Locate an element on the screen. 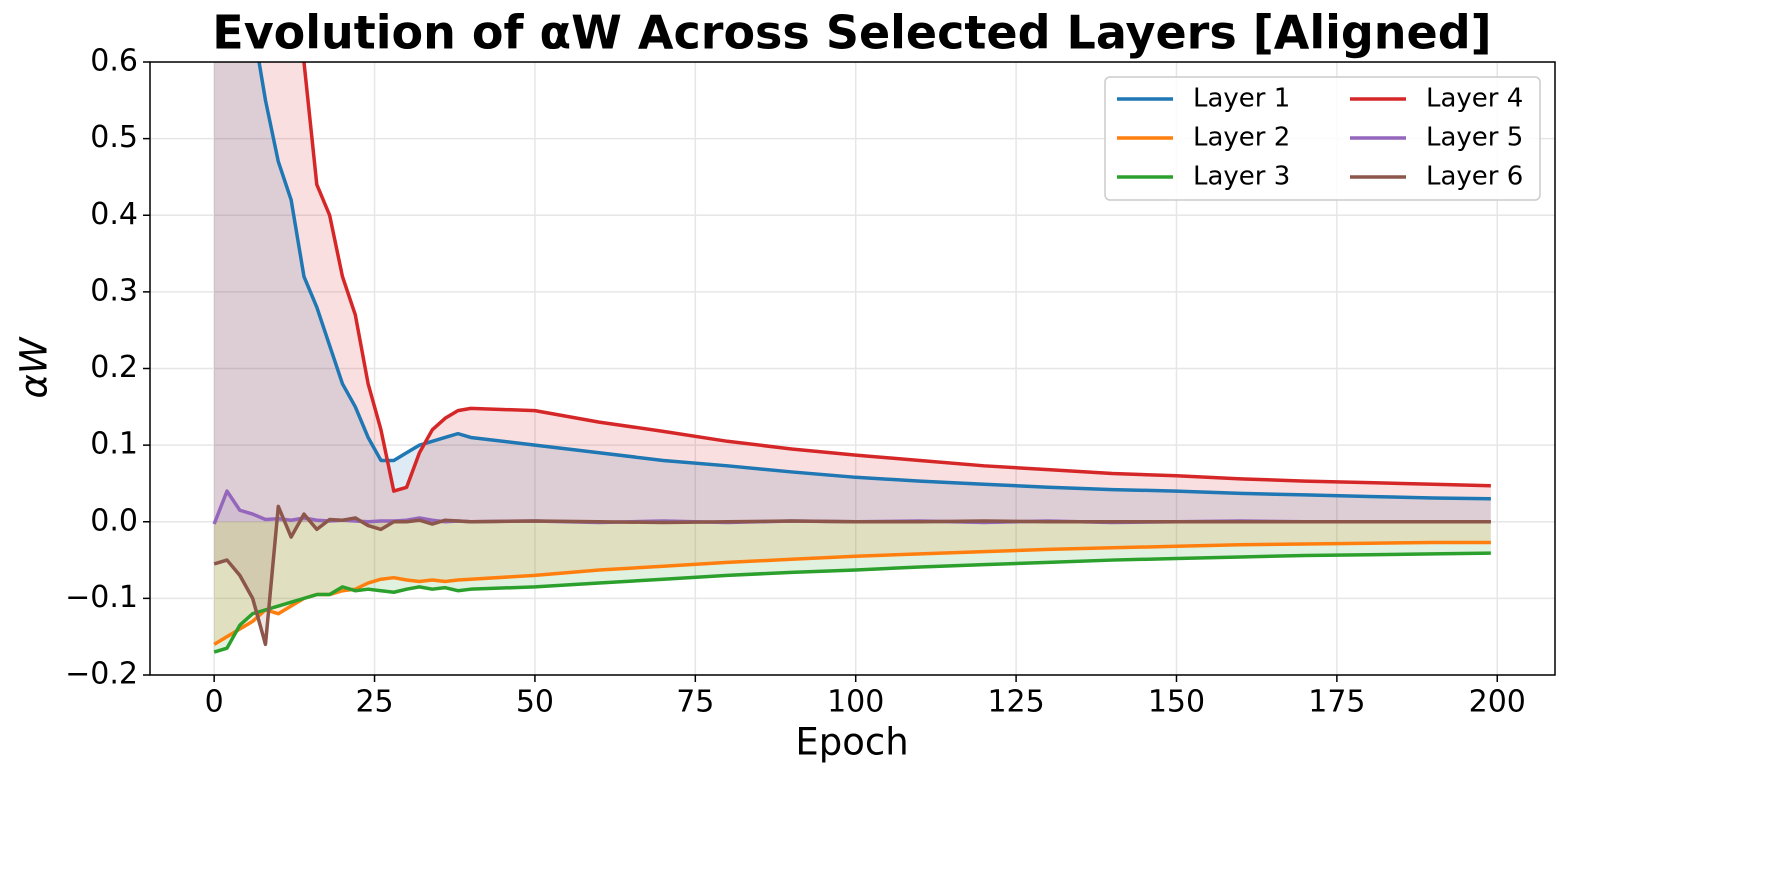 The width and height of the screenshot is (1785, 885). x-tick-label: 175 is located at coordinates (1336, 702).